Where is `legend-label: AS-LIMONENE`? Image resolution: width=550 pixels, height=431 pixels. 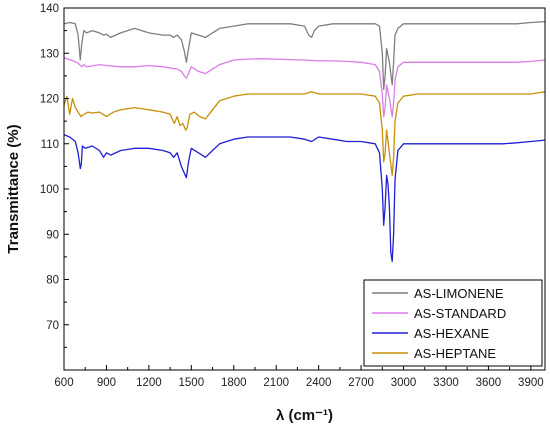
legend-label: AS-LIMONENE is located at coordinates (459, 293).